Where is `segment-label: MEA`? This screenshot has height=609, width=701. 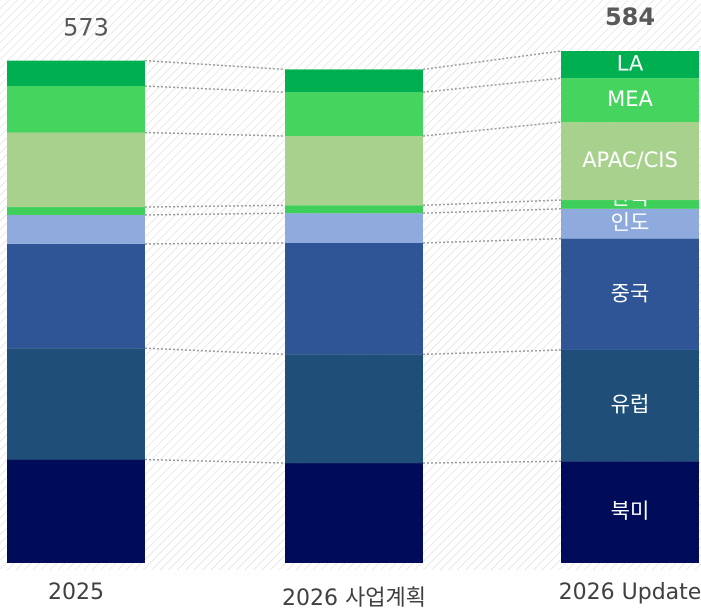 segment-label: MEA is located at coordinates (630, 99).